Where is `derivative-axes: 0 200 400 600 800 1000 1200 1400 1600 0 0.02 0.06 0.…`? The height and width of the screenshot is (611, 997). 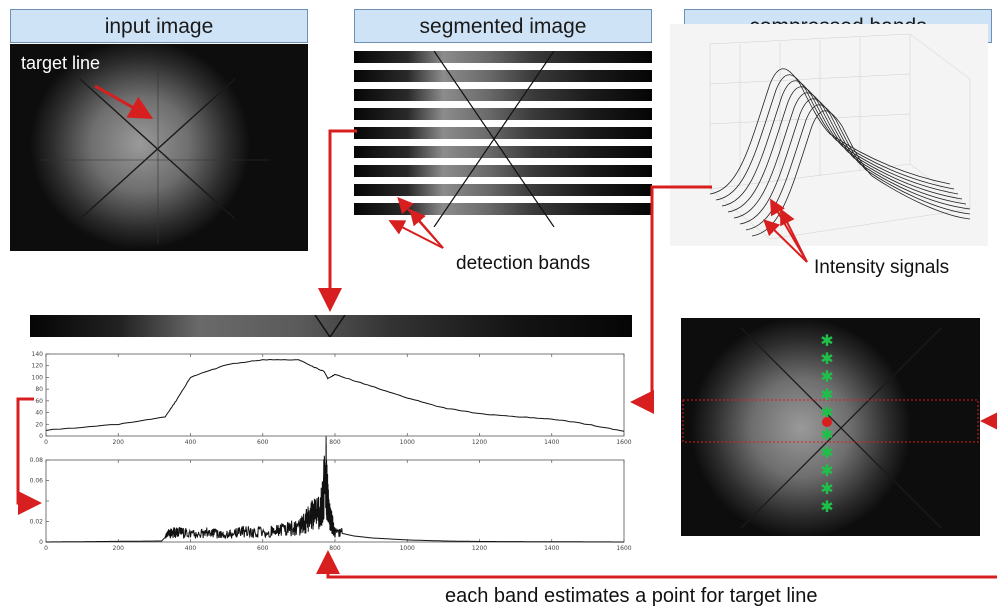 derivative-axes: 0 200 400 600 800 1000 1200 1400 1600 0 0.02 0.06 0.… is located at coordinates (331, 494).